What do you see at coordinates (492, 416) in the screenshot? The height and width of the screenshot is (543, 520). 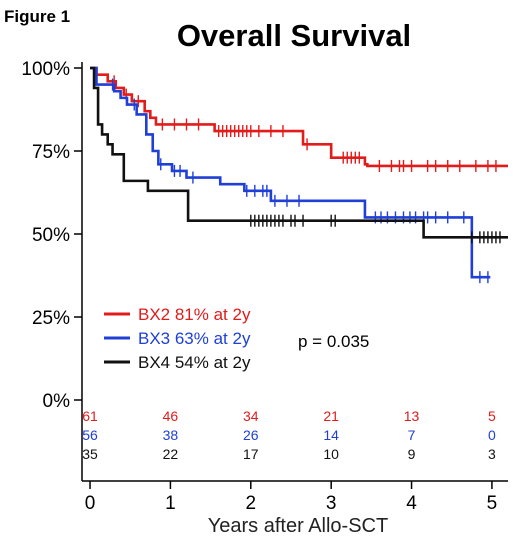 I see `risk-count: 5` at bounding box center [492, 416].